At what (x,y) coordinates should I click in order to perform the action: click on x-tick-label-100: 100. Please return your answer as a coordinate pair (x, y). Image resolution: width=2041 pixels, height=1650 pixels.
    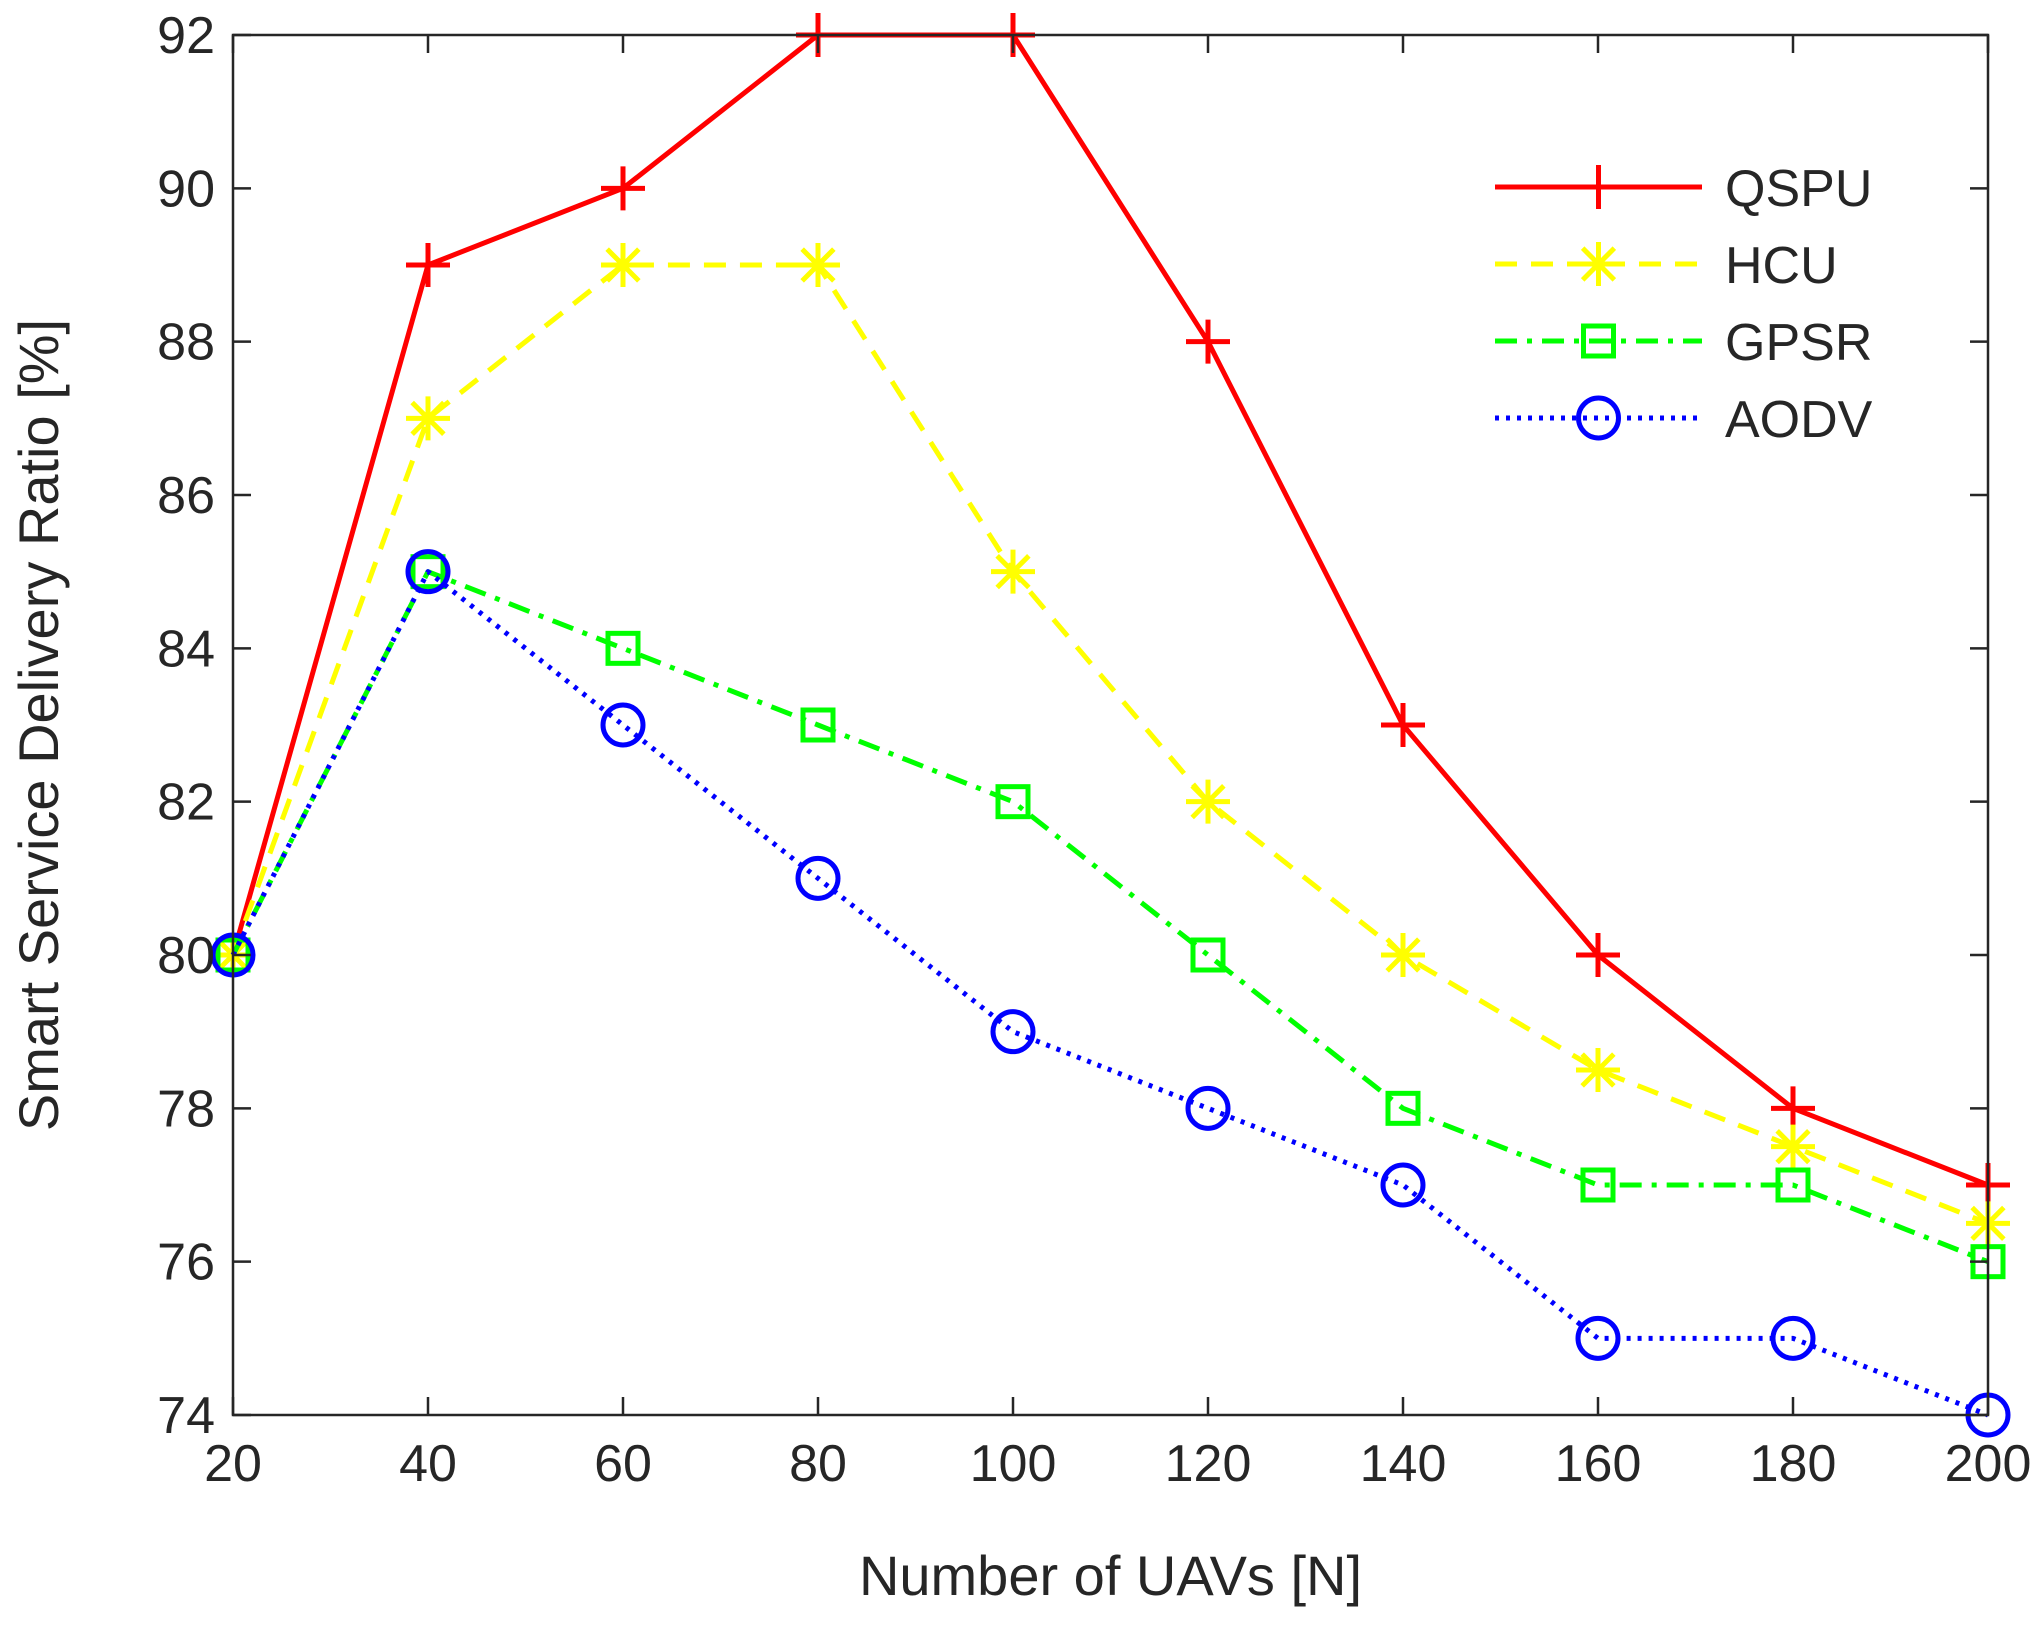
    Looking at the image, I should click on (1013, 1464).